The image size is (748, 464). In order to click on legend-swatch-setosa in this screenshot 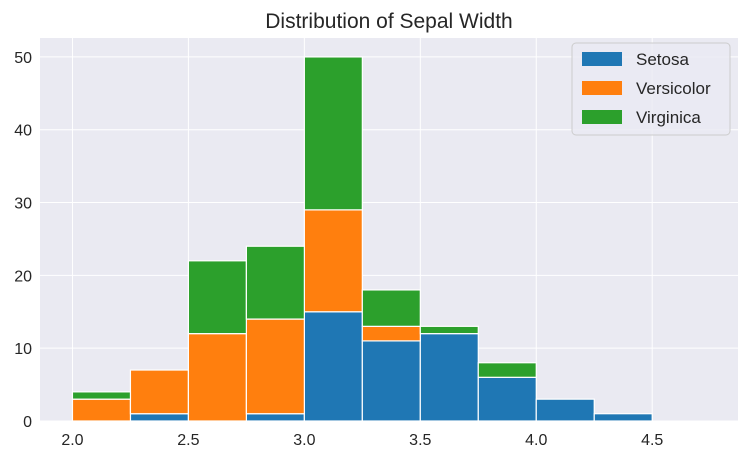, I will do `click(602, 59)`.